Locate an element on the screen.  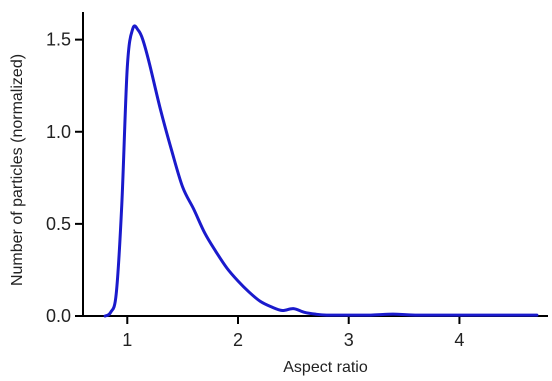
x-tick-label: 1 is located at coordinates (127, 340).